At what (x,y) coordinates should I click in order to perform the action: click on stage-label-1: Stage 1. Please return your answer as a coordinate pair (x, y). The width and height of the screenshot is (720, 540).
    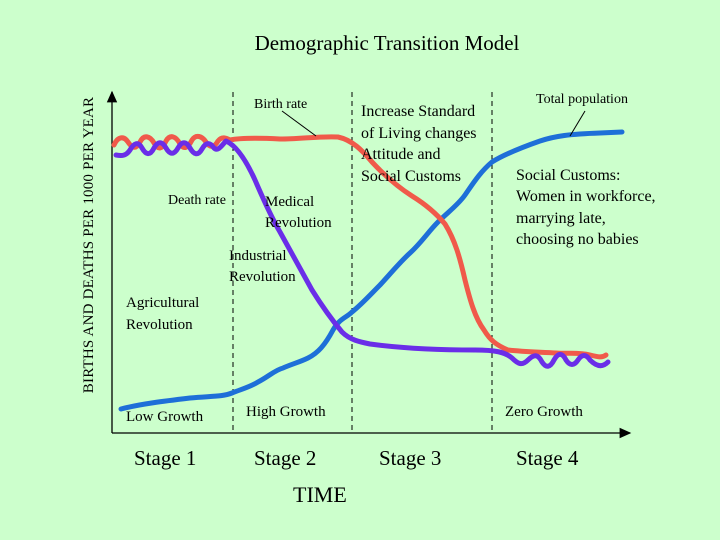
    Looking at the image, I should click on (165, 458).